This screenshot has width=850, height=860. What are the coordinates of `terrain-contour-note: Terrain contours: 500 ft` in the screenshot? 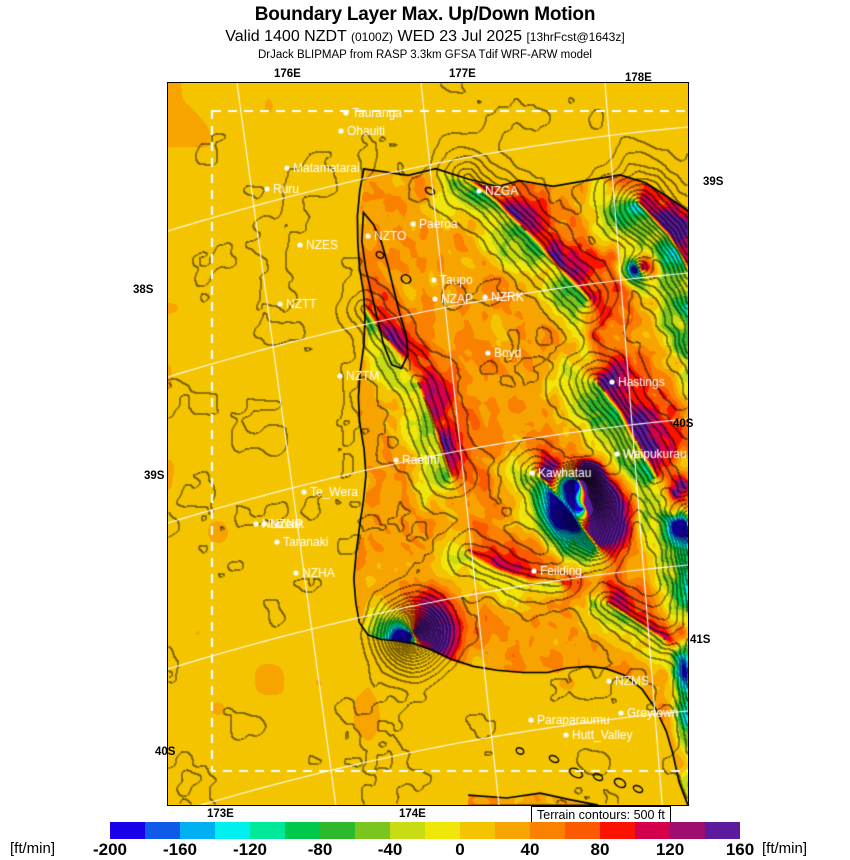 It's located at (601, 815).